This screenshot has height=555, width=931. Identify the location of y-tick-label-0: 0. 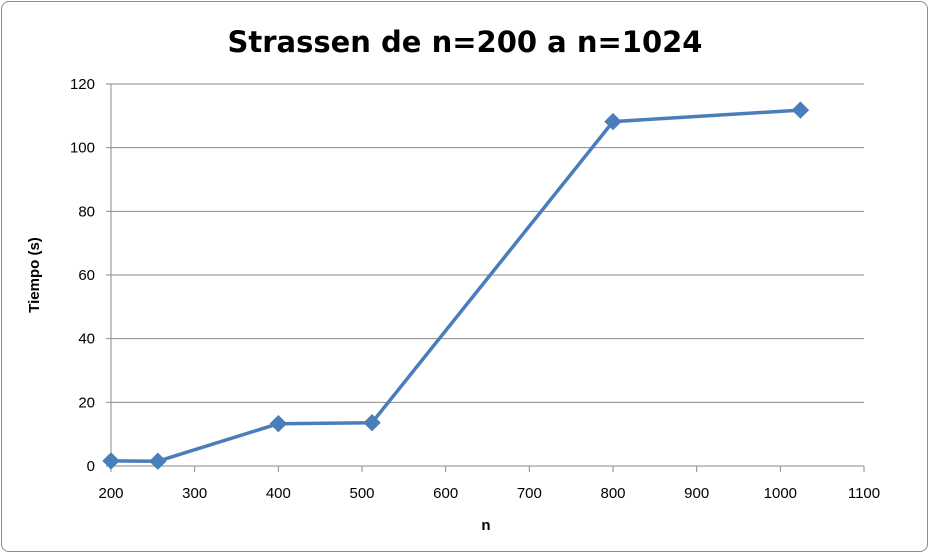
(91, 466).